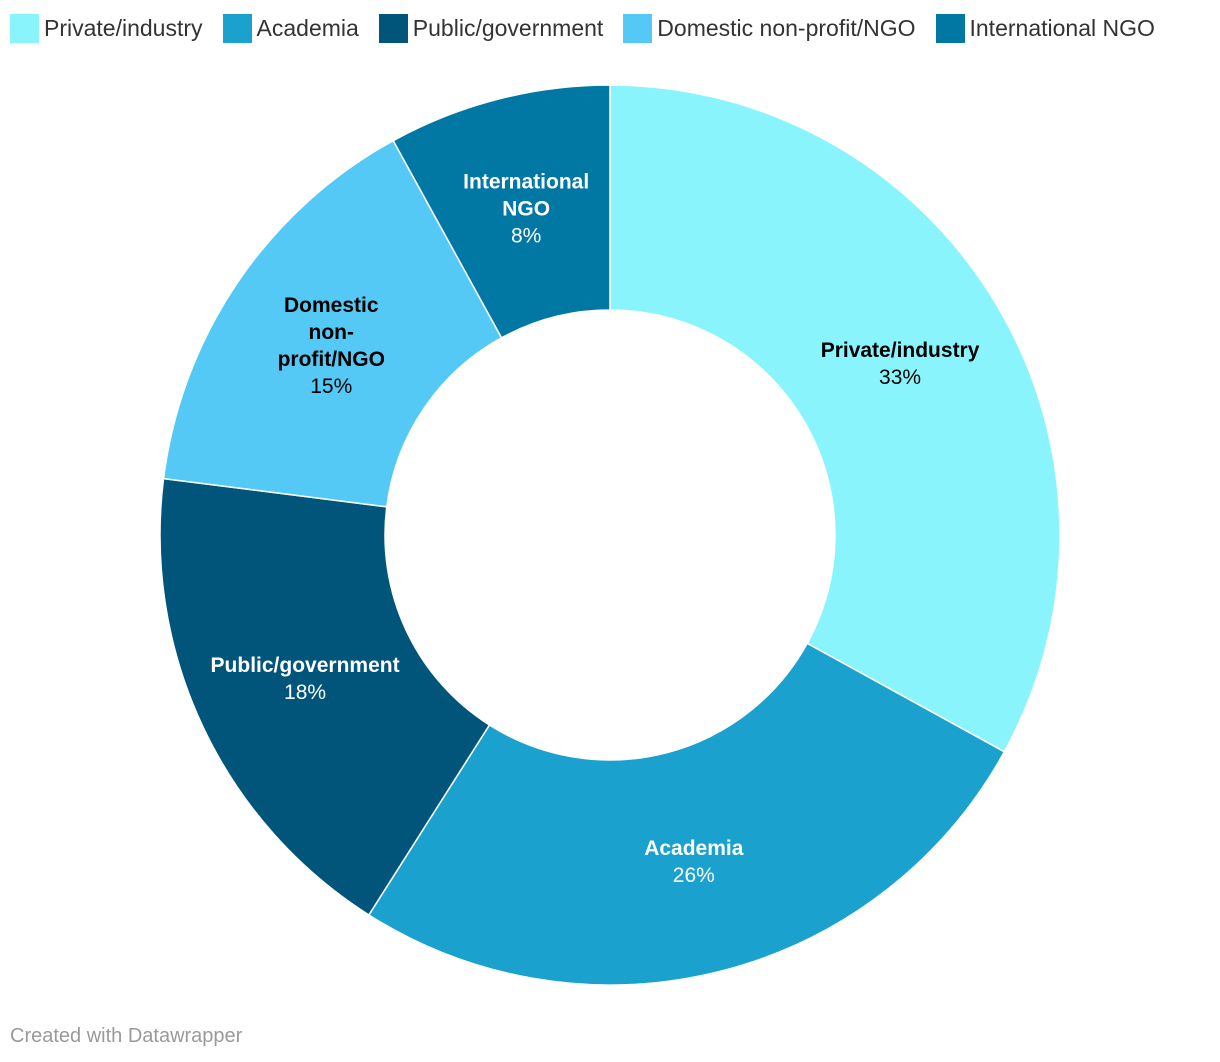 This screenshot has width=1220, height=1062. Describe the element at coordinates (126, 1036) in the screenshot. I see `datawrapper-credit: Created with Datawrapper` at that location.